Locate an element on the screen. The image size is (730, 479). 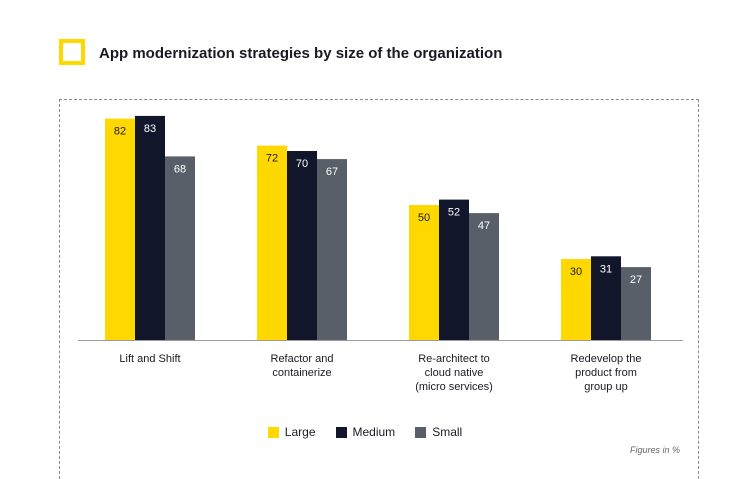
data-label-small-1: 67 is located at coordinates (332, 172).